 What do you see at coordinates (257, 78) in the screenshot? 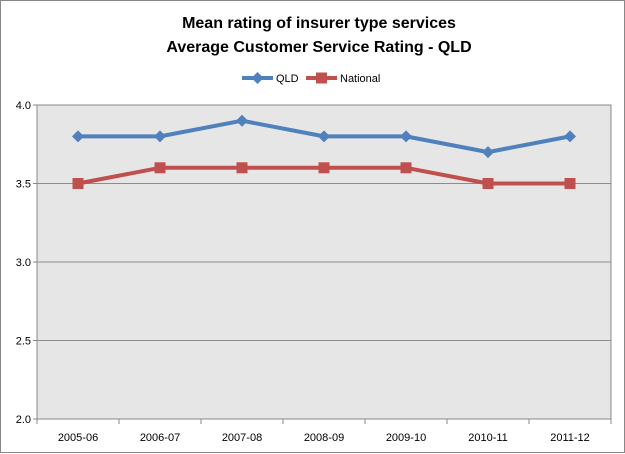
I see `legend-marker-qld` at bounding box center [257, 78].